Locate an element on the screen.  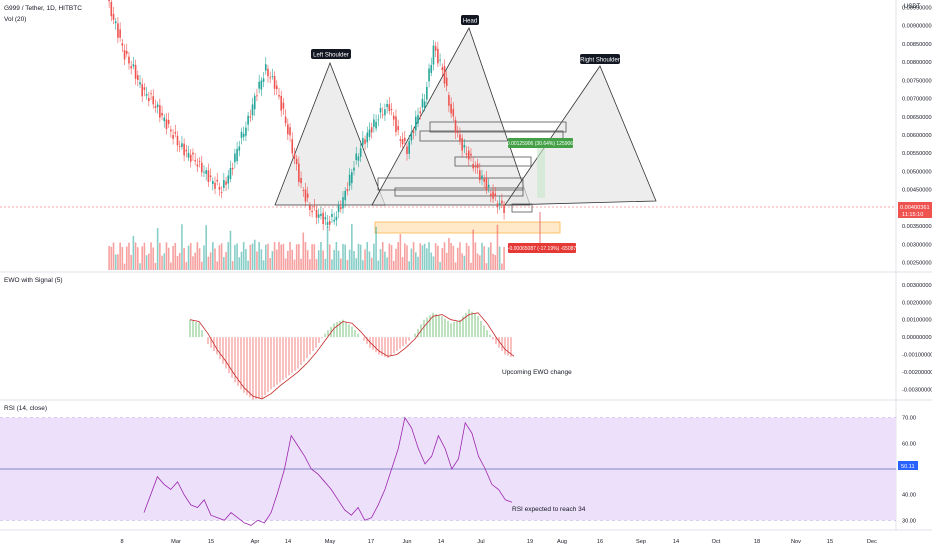
price-tick-label: 0.00250000 is located at coordinates (917, 264).